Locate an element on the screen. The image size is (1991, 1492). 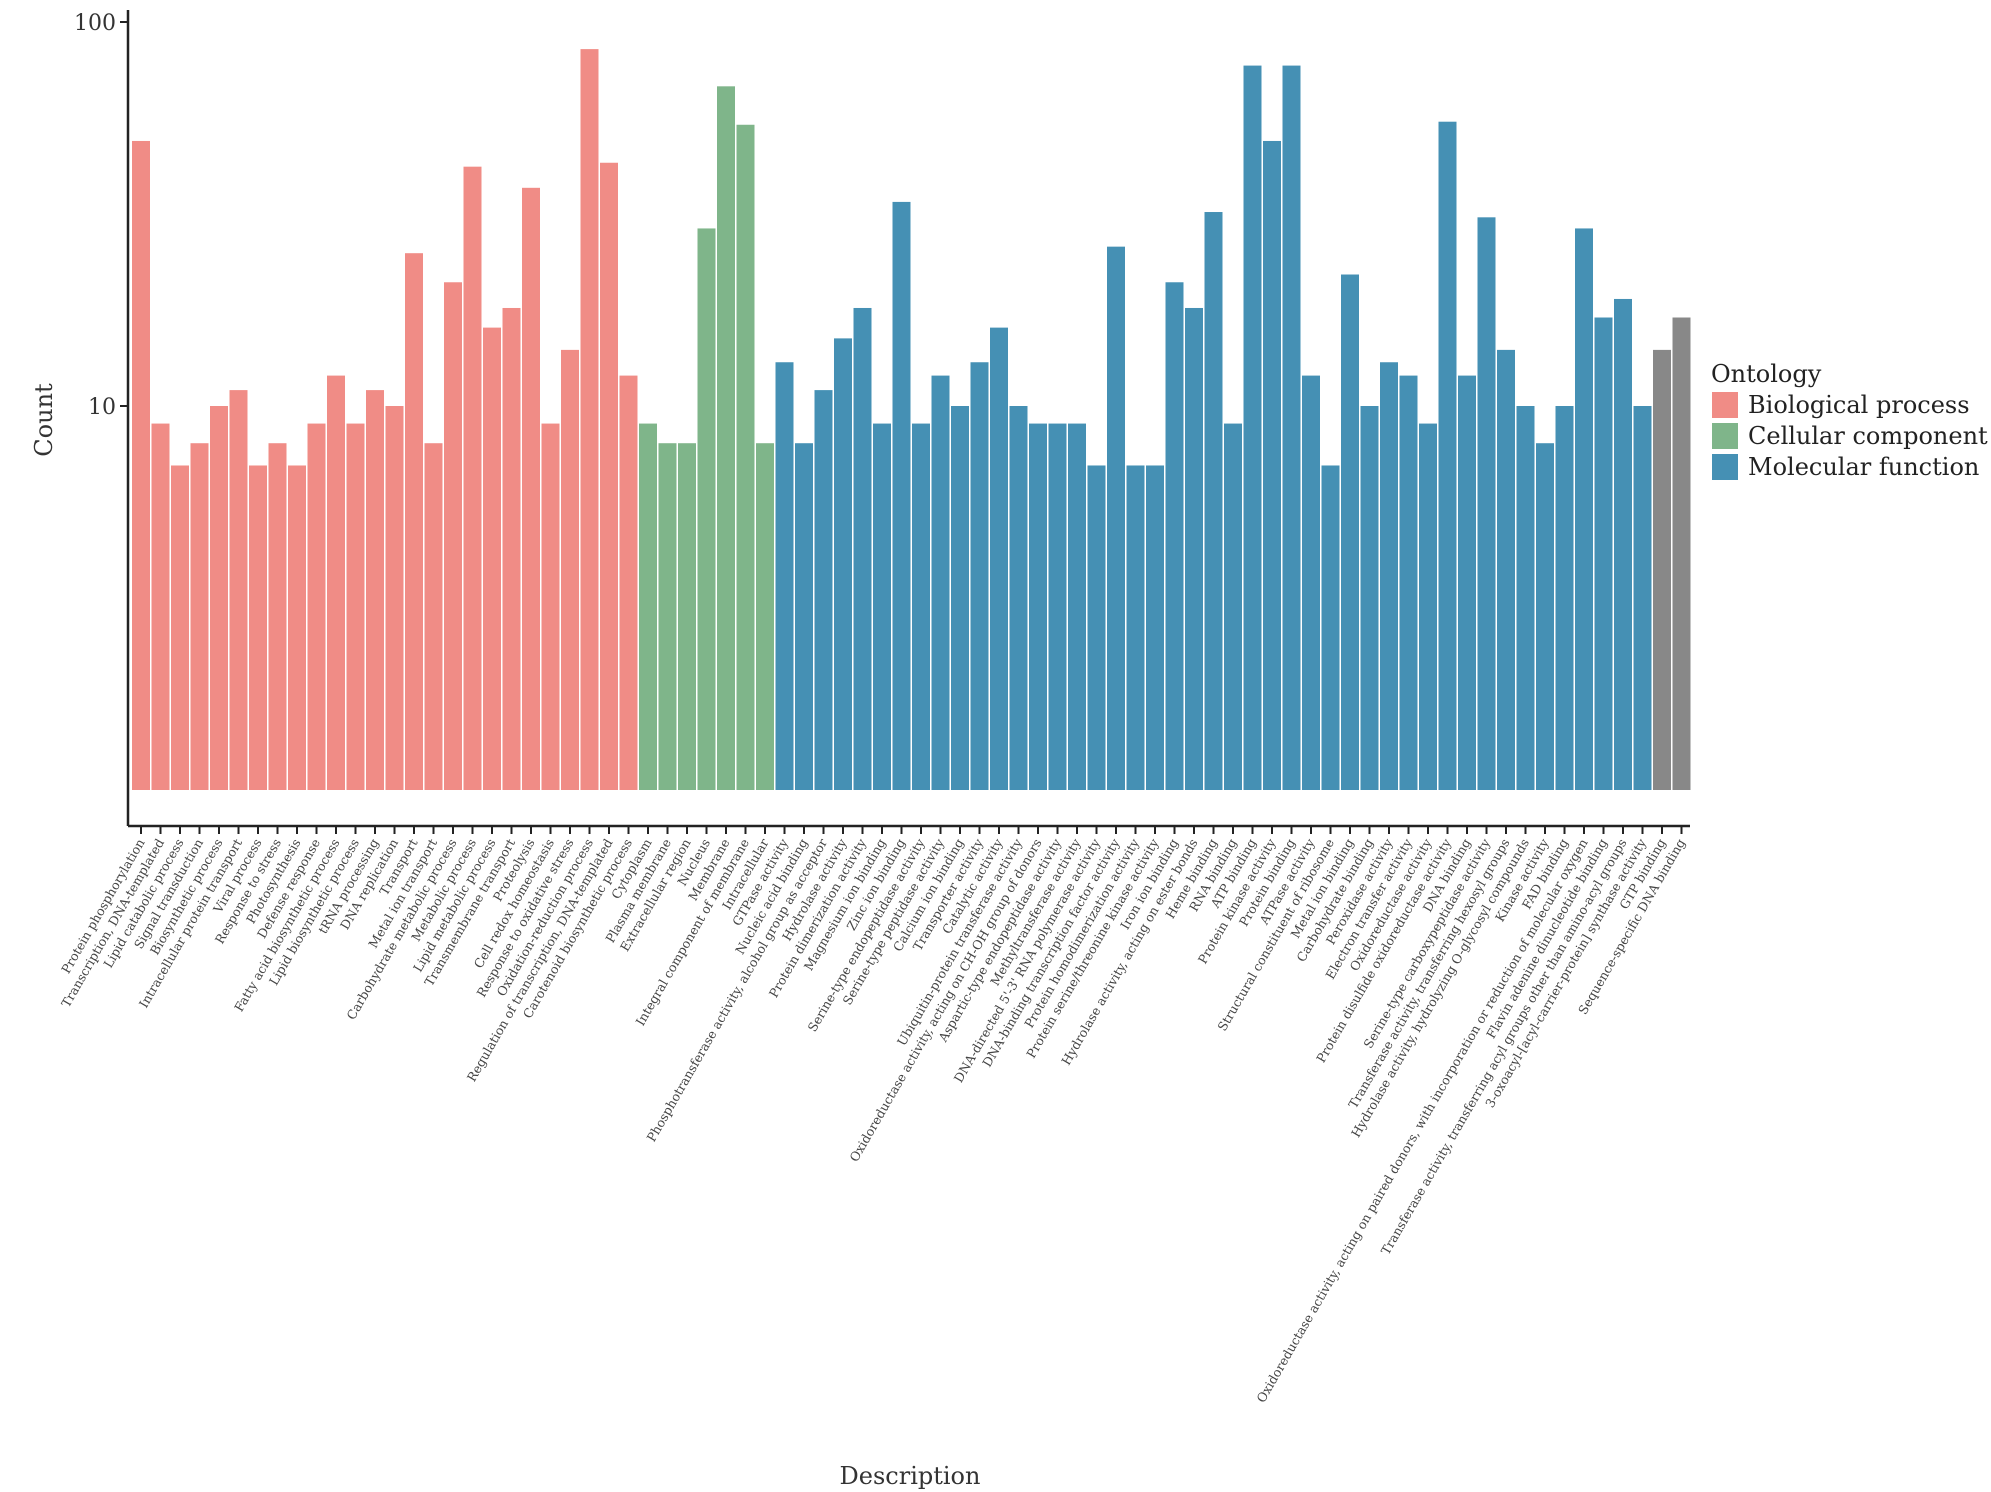
legend-title: Ontology is located at coordinates (1766, 374).